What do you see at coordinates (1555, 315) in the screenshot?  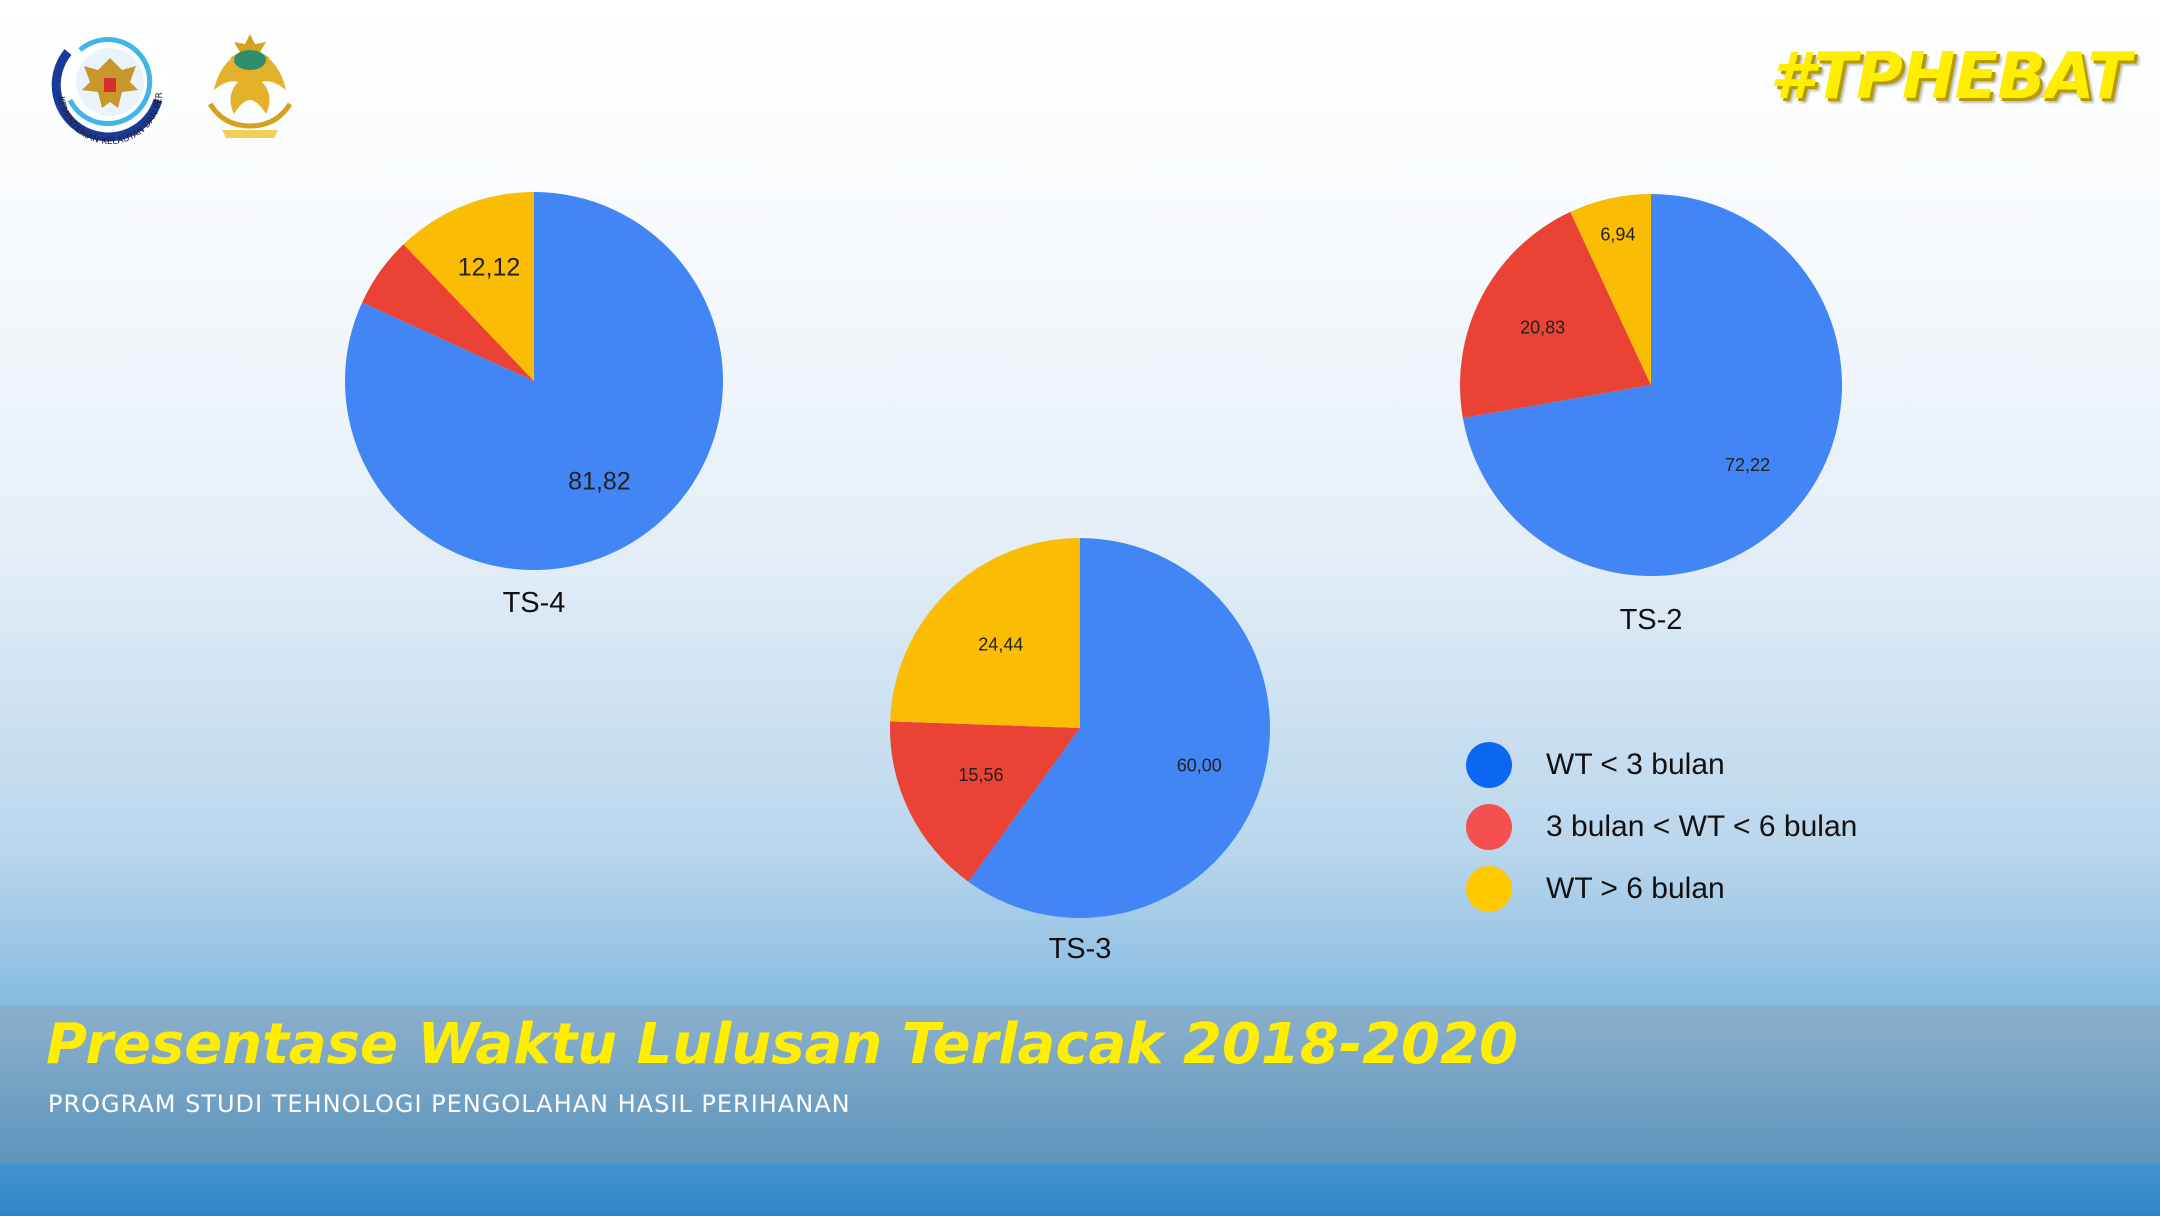 I see `pie-slice-ts-2-3-bulan-wt-6-bulan` at bounding box center [1555, 315].